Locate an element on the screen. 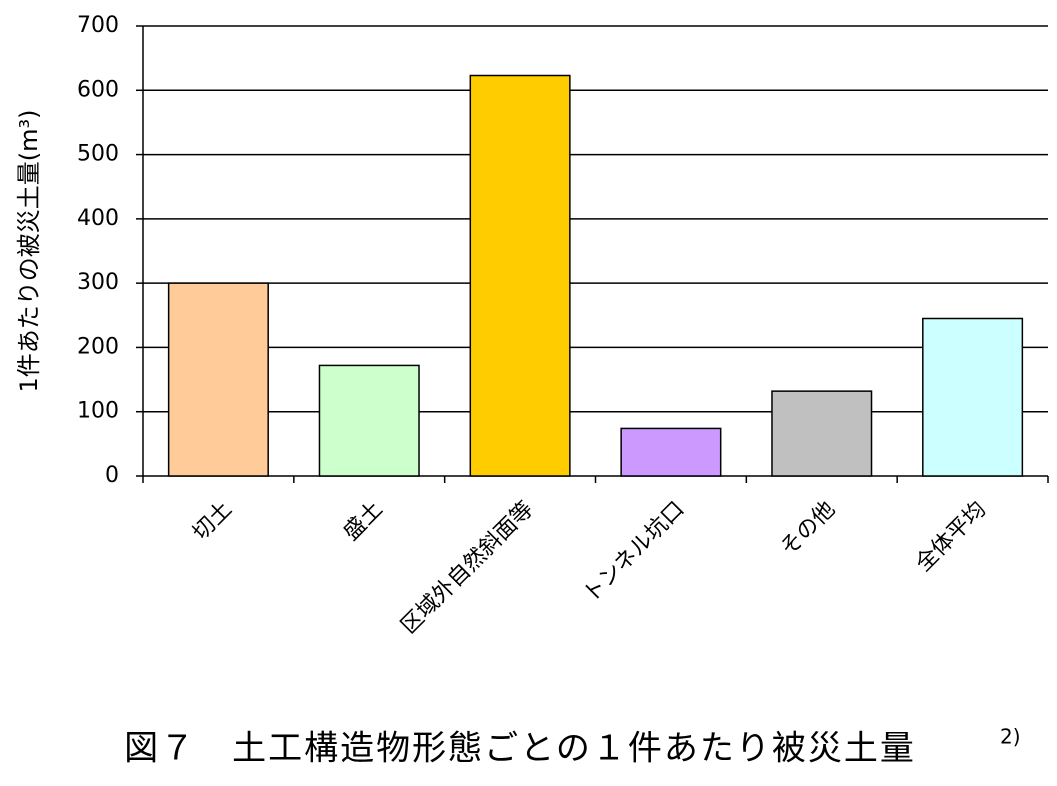  chart-title: 図７ 土工構造物形態ごとの１件あたり被災土量 is located at coordinates (520, 749).